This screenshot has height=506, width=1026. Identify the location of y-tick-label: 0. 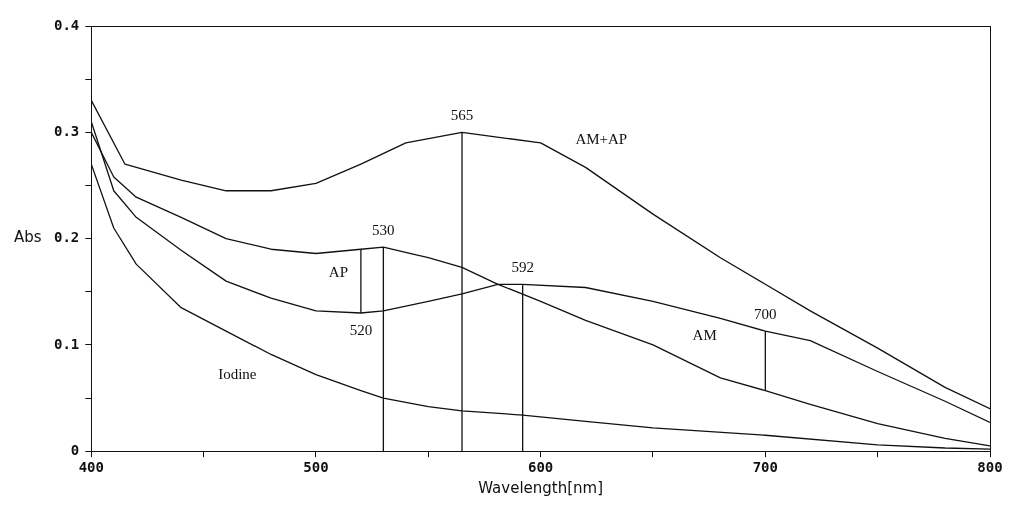
(75, 449).